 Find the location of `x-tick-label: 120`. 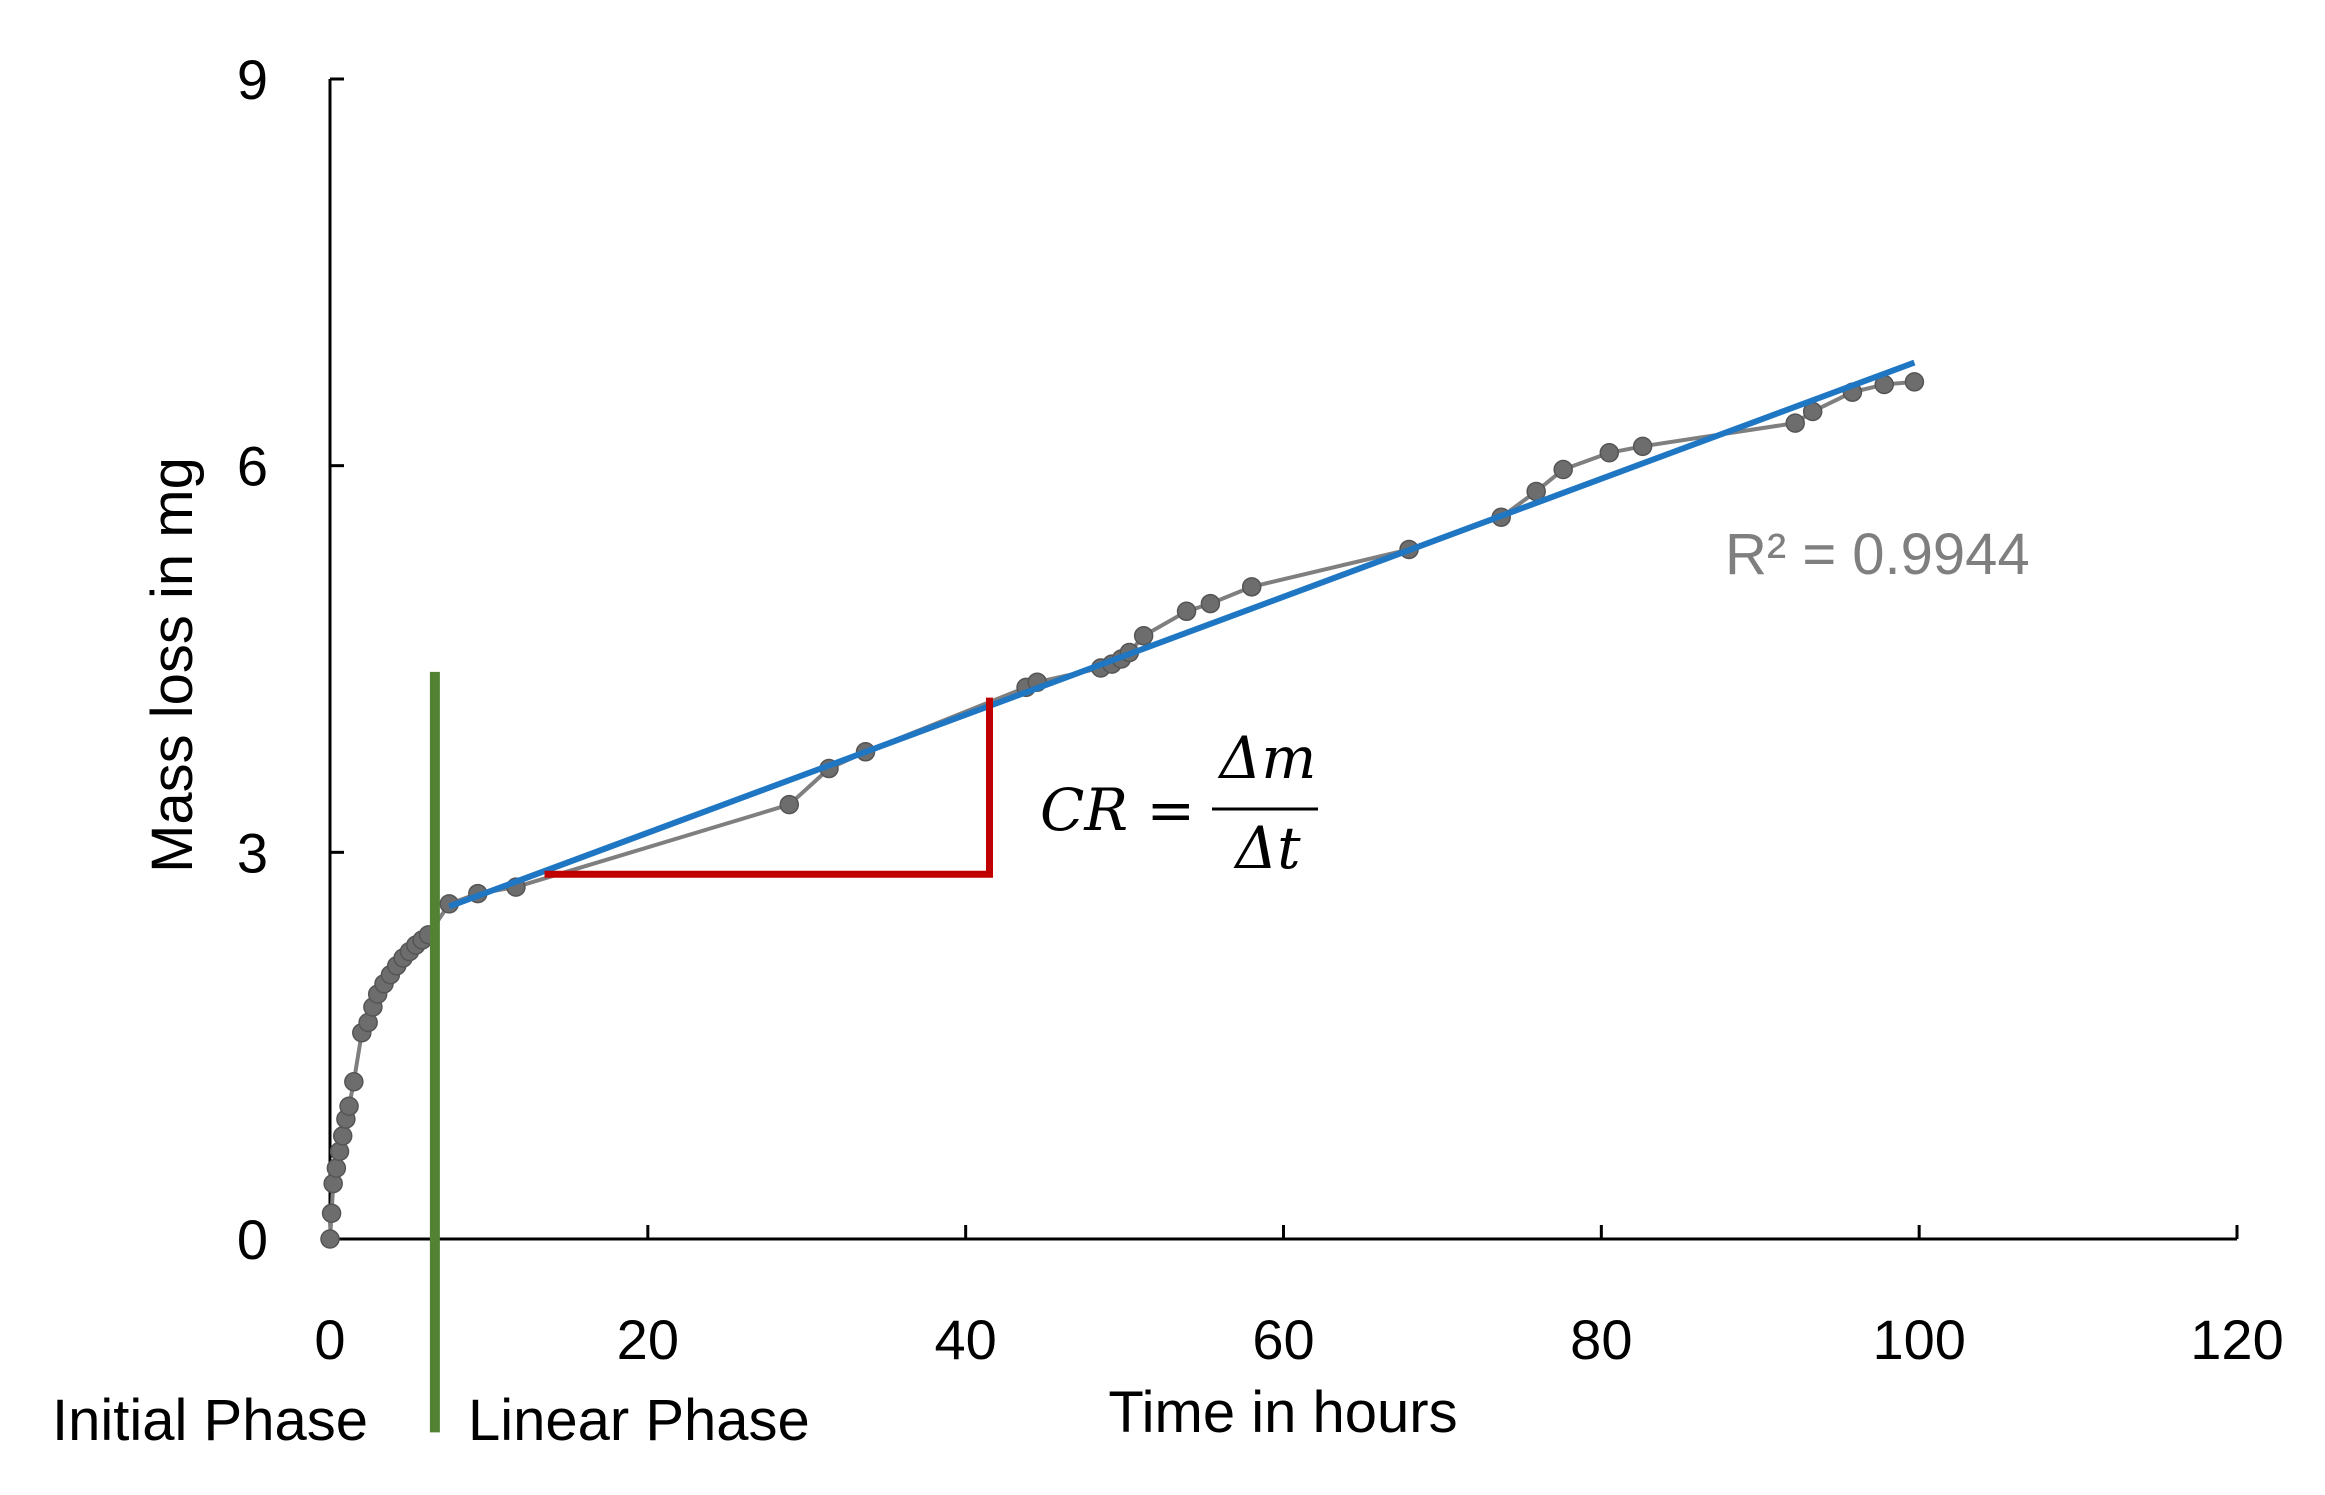

x-tick-label: 120 is located at coordinates (2236, 1339).